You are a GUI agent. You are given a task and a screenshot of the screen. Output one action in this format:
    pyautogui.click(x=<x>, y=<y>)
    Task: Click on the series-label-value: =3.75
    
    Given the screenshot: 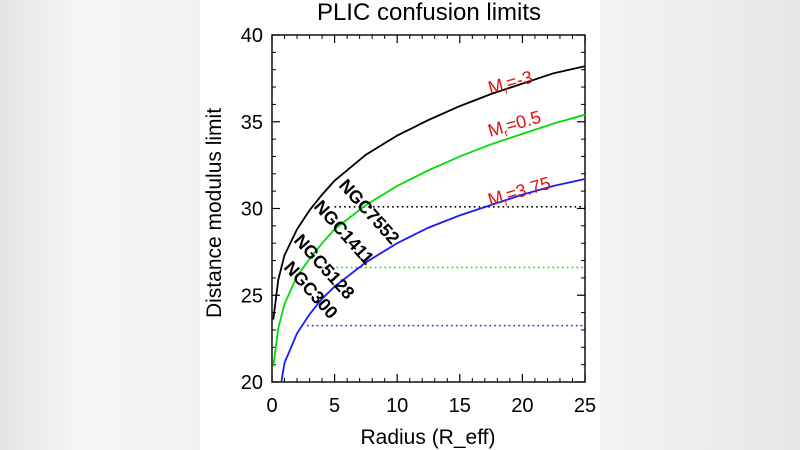 What is the action you would take?
    pyautogui.click(x=528, y=189)
    